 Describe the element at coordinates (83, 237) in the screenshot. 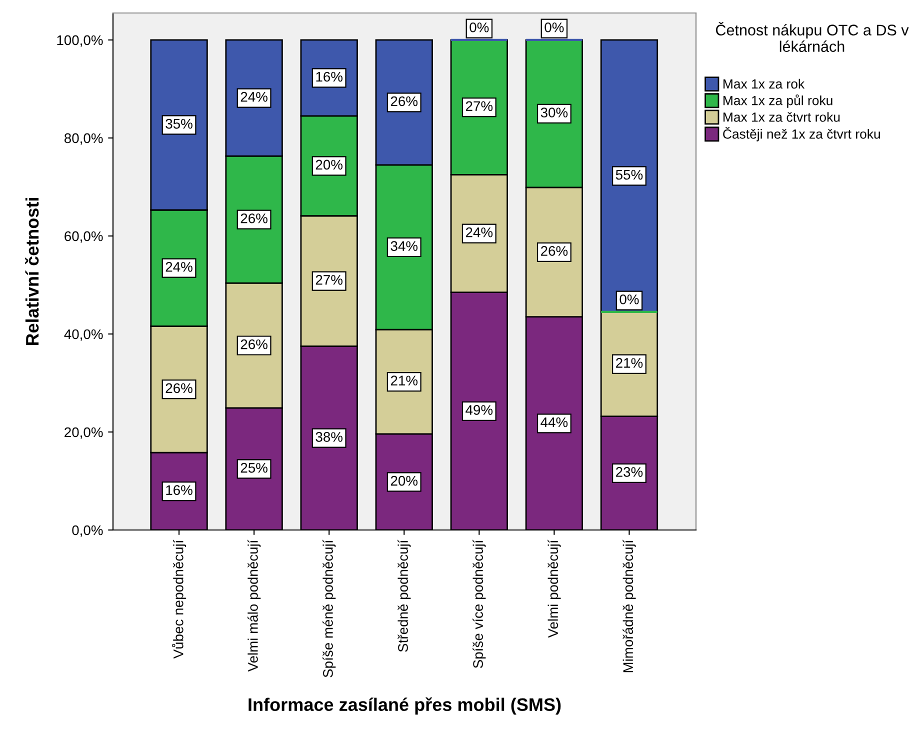

I see `y-tick-label: 60,0%` at that location.